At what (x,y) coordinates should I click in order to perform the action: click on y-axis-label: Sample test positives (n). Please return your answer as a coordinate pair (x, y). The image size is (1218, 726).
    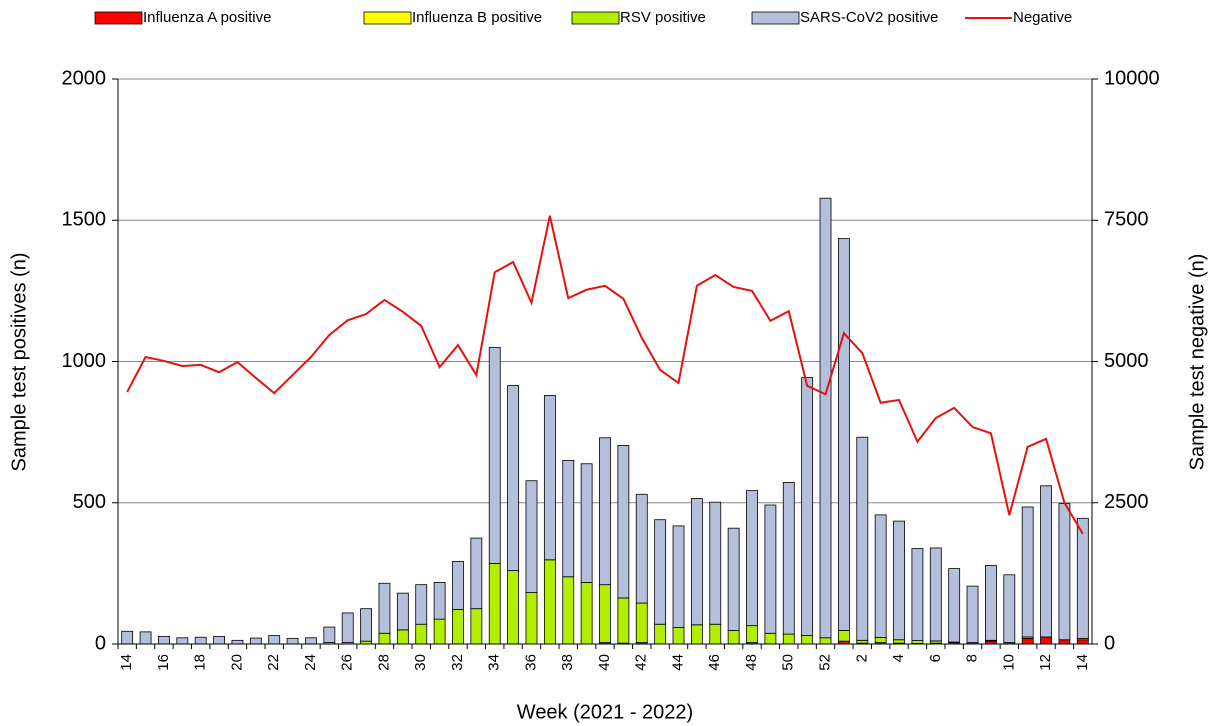
    Looking at the image, I should click on (19, 362).